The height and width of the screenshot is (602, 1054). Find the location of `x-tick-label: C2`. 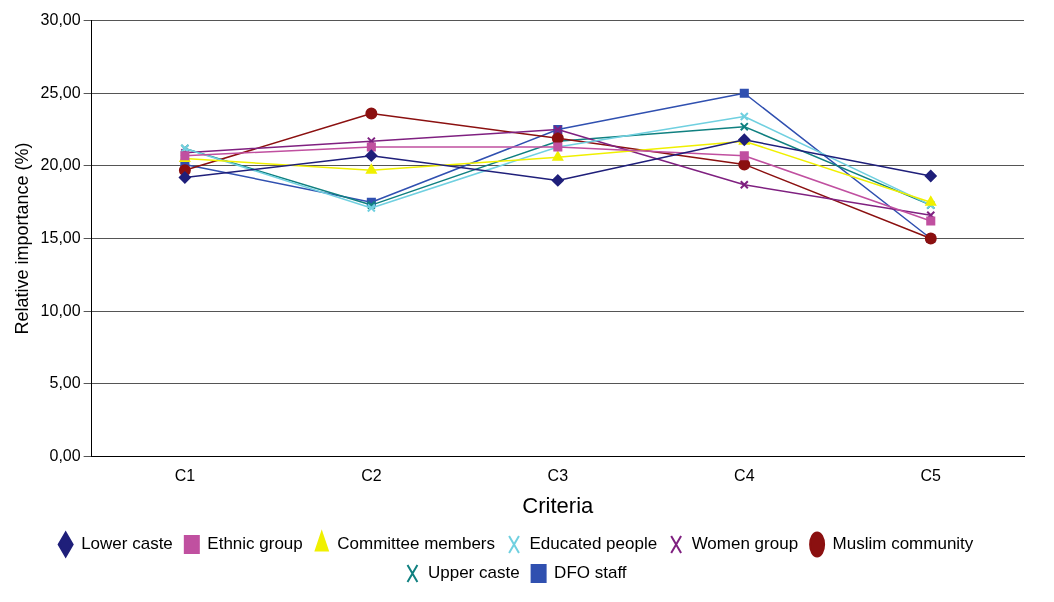

x-tick-label: C2 is located at coordinates (371, 476).